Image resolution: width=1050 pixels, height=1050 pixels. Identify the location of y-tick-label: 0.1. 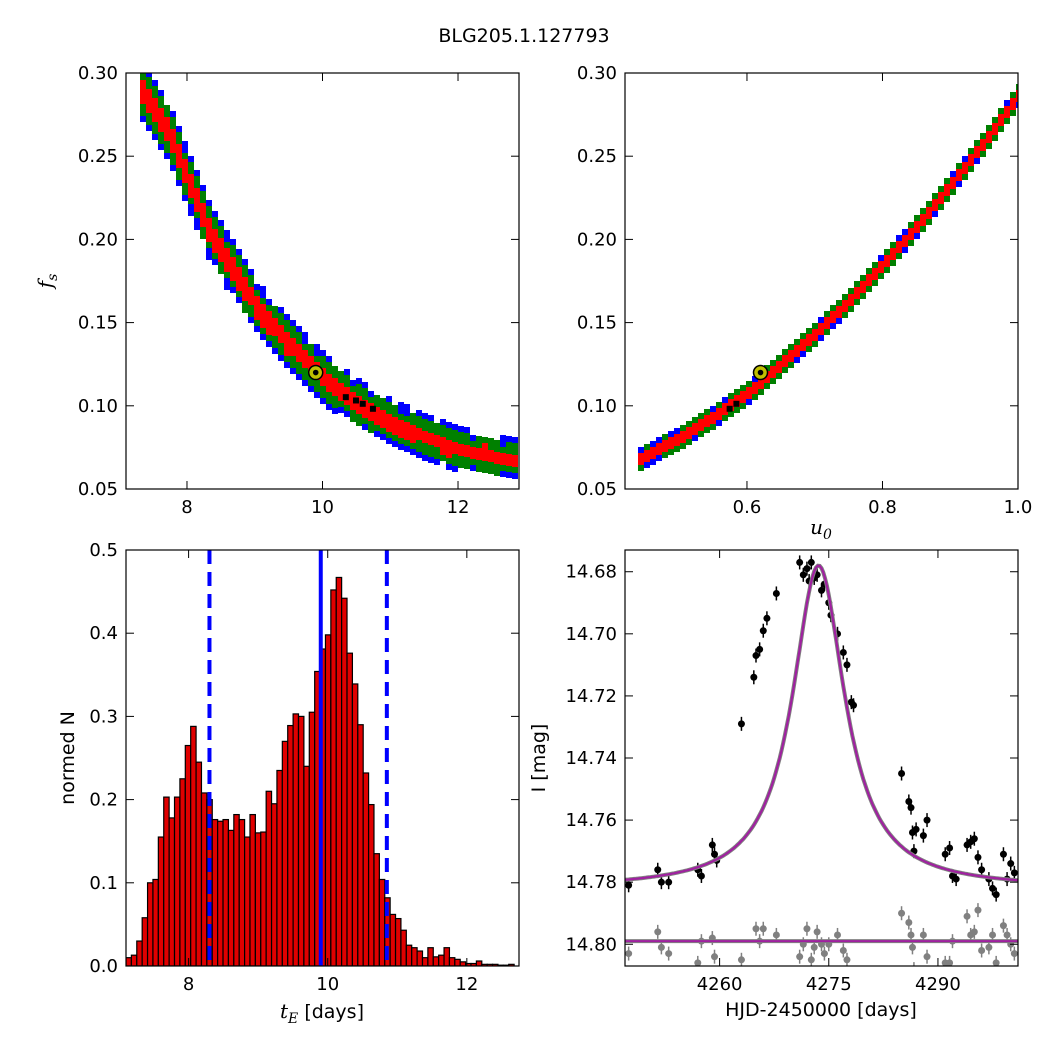
(103, 883).